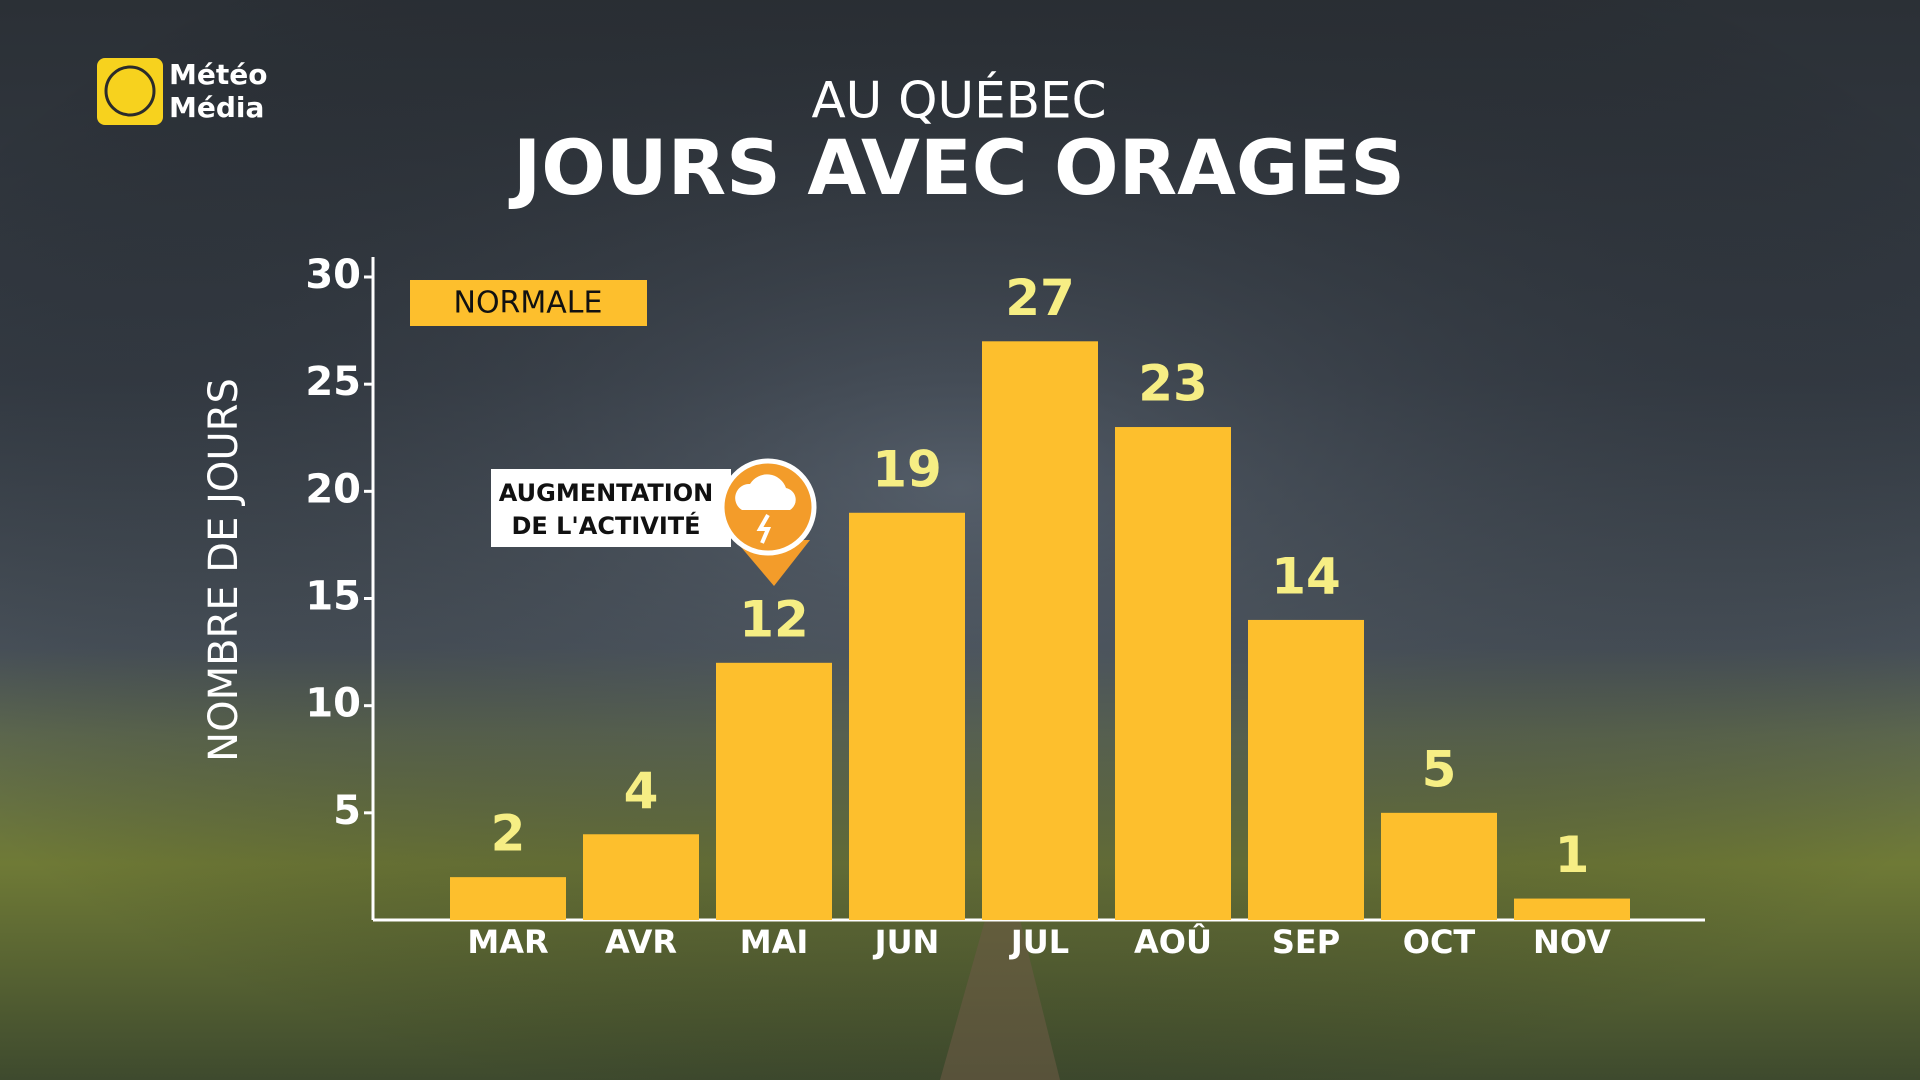 This screenshot has width=1920, height=1080. What do you see at coordinates (507, 942) in the screenshot?
I see `x-tick-label: MAR` at bounding box center [507, 942].